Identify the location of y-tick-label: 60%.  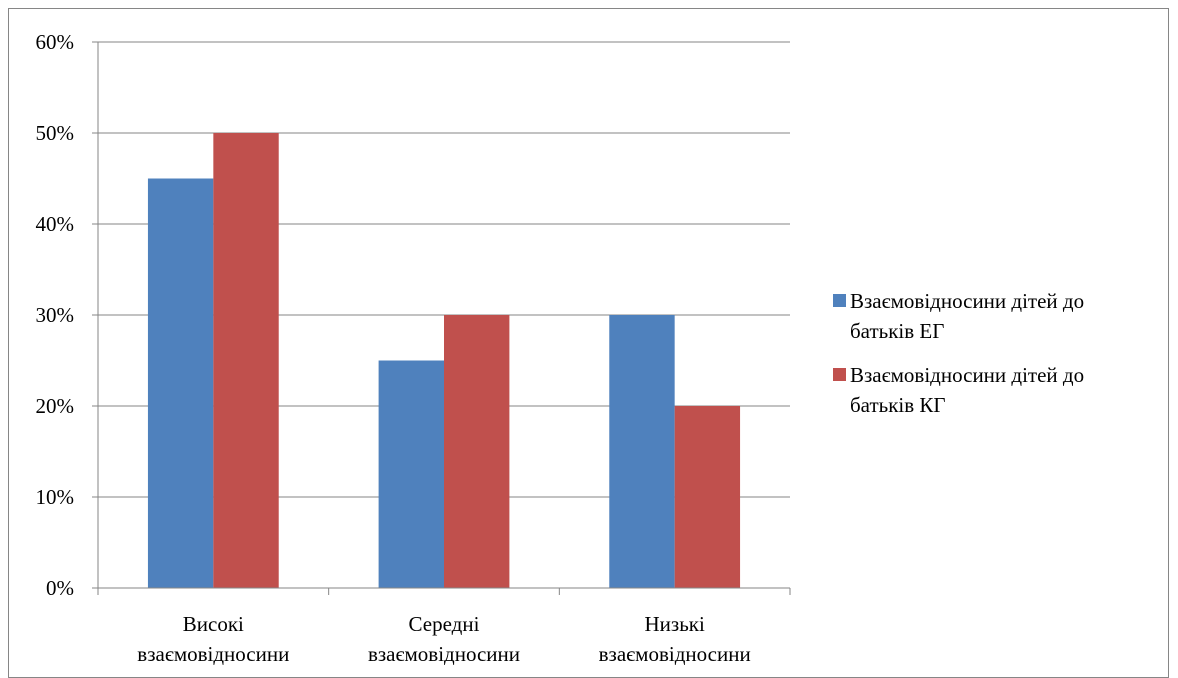
(55, 42).